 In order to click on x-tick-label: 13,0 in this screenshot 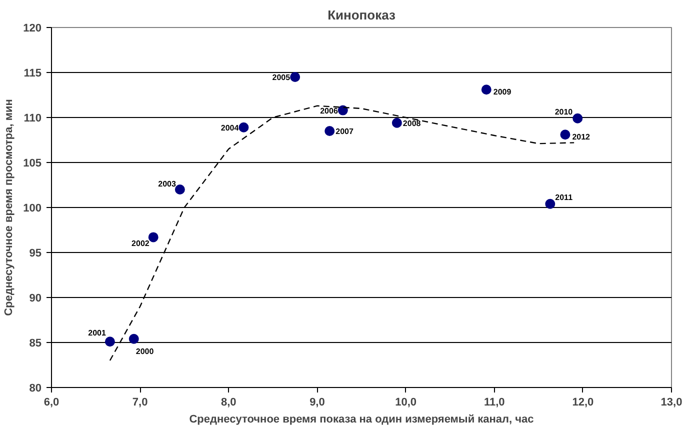, I will do `click(671, 402)`.